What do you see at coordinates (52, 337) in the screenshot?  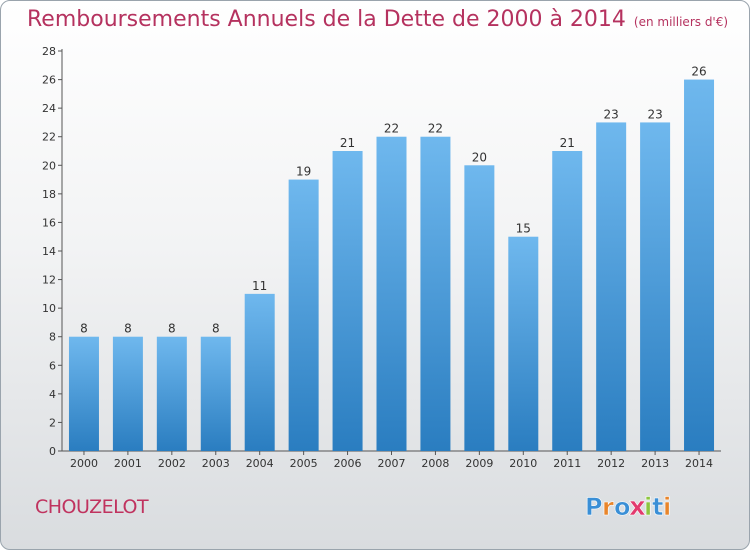 I see `y-tick-label: 8` at bounding box center [52, 337].